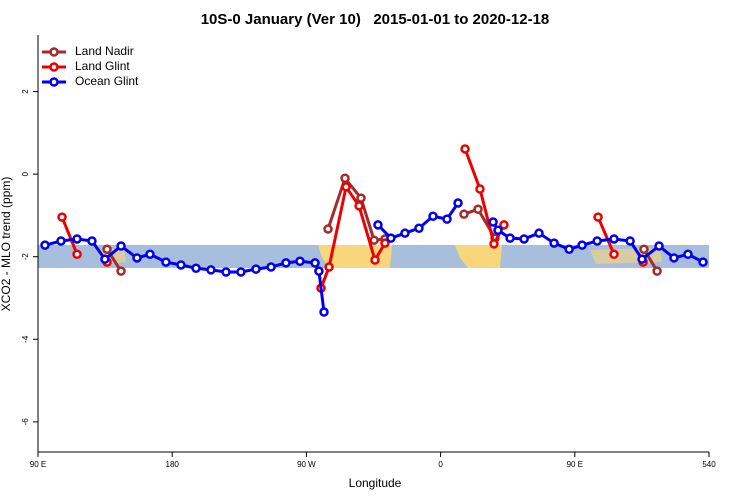 This screenshot has width=750, height=500. What do you see at coordinates (25, 339) in the screenshot?
I see `y-tick-label: -4` at bounding box center [25, 339].